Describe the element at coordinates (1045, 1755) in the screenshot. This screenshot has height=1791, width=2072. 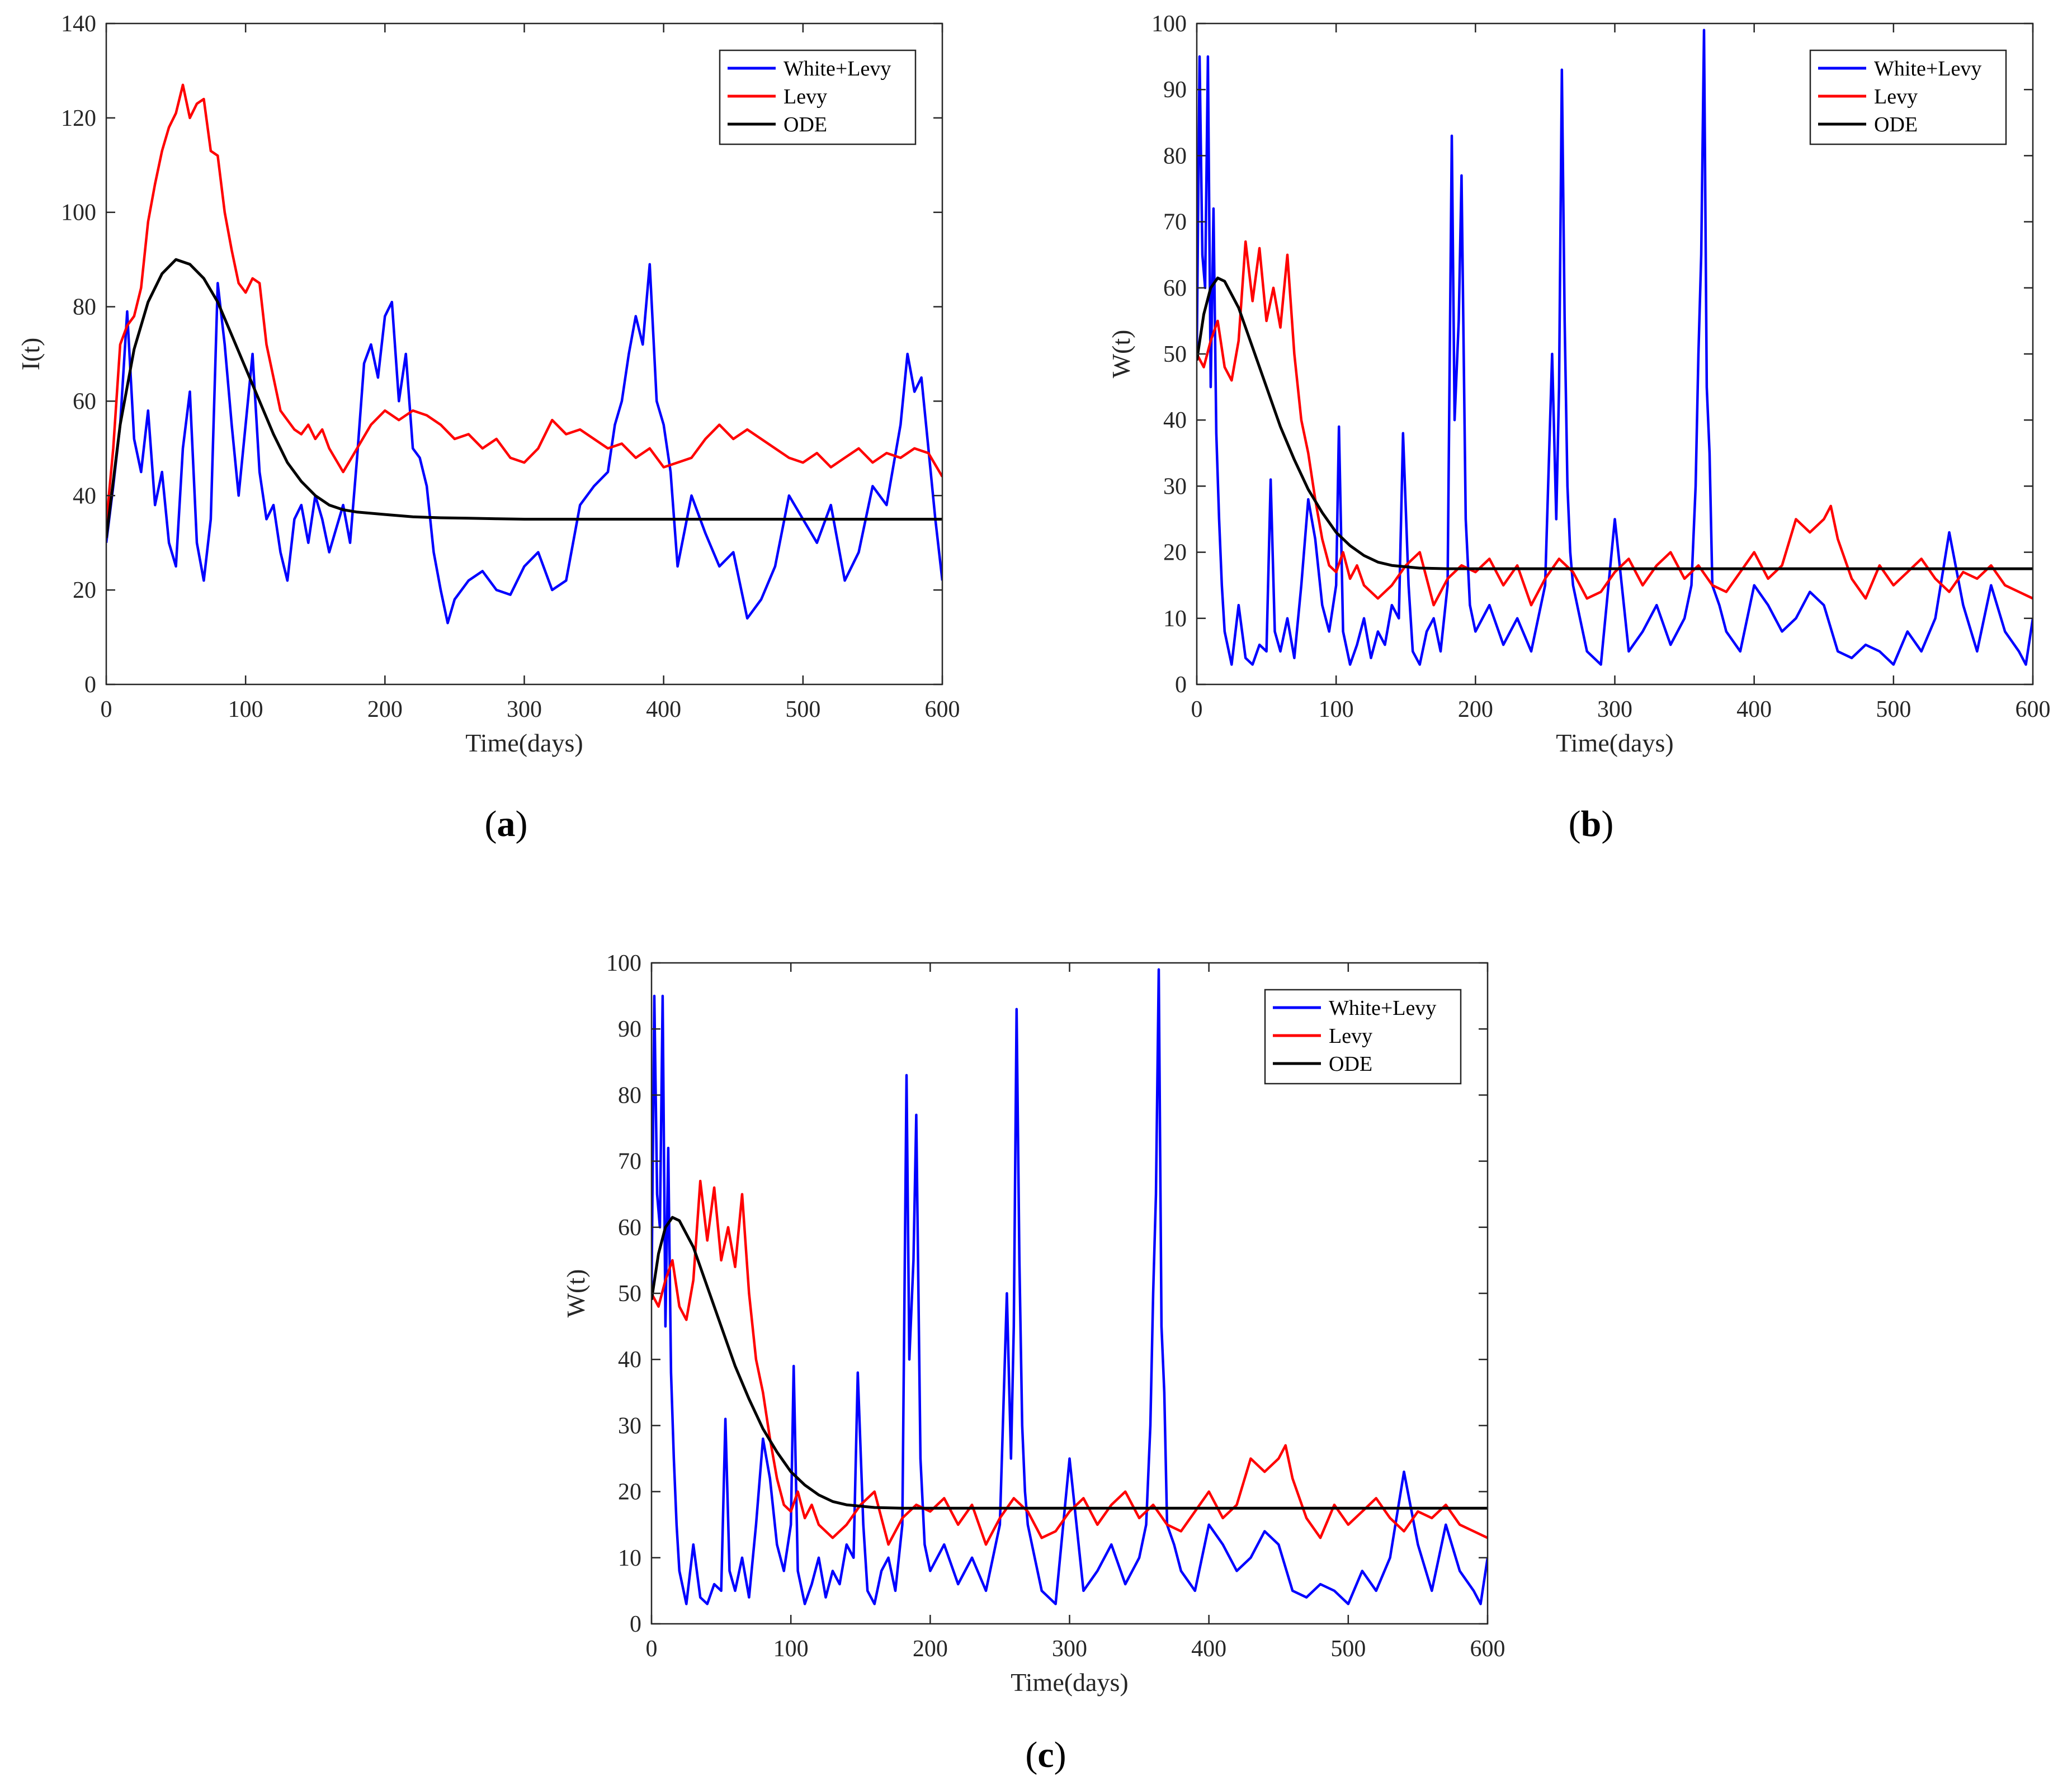
I see `panel-label-c: (c)` at that location.